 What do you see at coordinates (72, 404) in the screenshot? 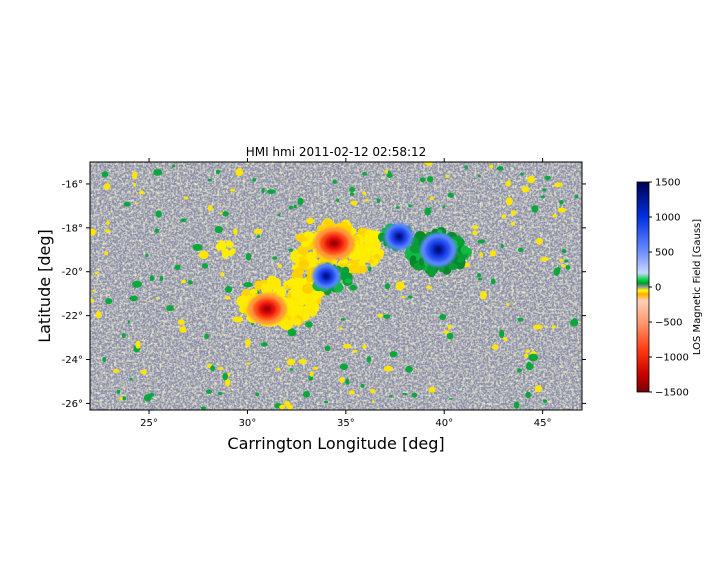
I see `y-tick-label: -26°` at bounding box center [72, 404].